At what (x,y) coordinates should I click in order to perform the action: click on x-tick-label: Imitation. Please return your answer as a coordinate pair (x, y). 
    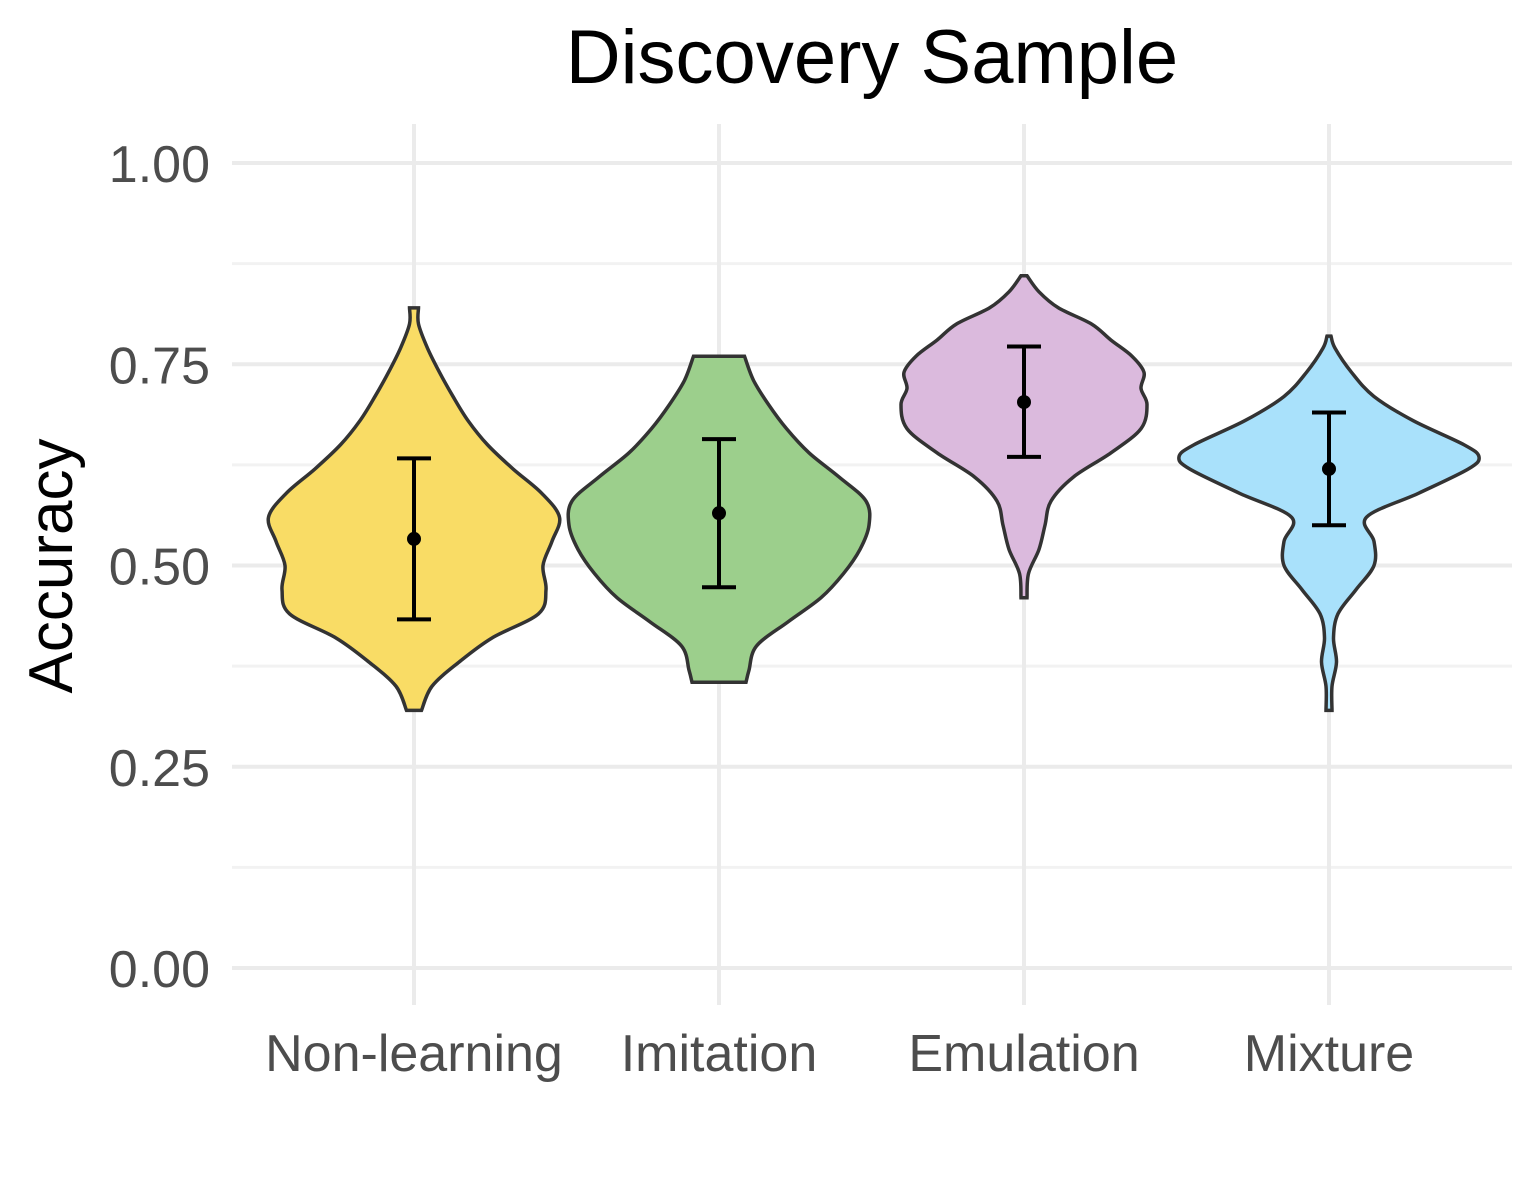
    Looking at the image, I should click on (719, 1054).